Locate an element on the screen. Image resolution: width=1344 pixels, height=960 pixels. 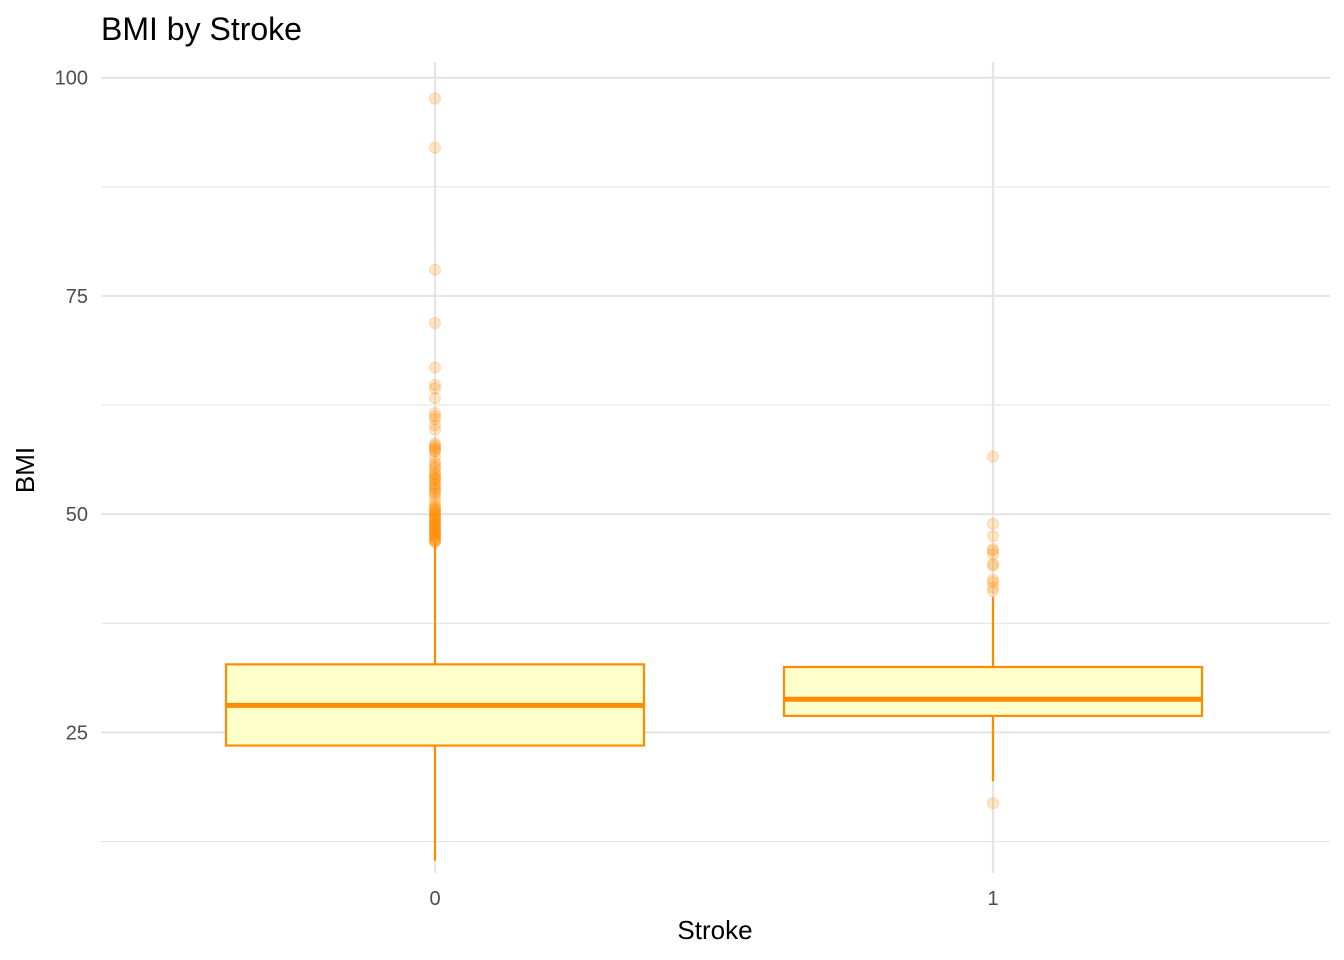
y-tick-label: 100 is located at coordinates (71, 79).